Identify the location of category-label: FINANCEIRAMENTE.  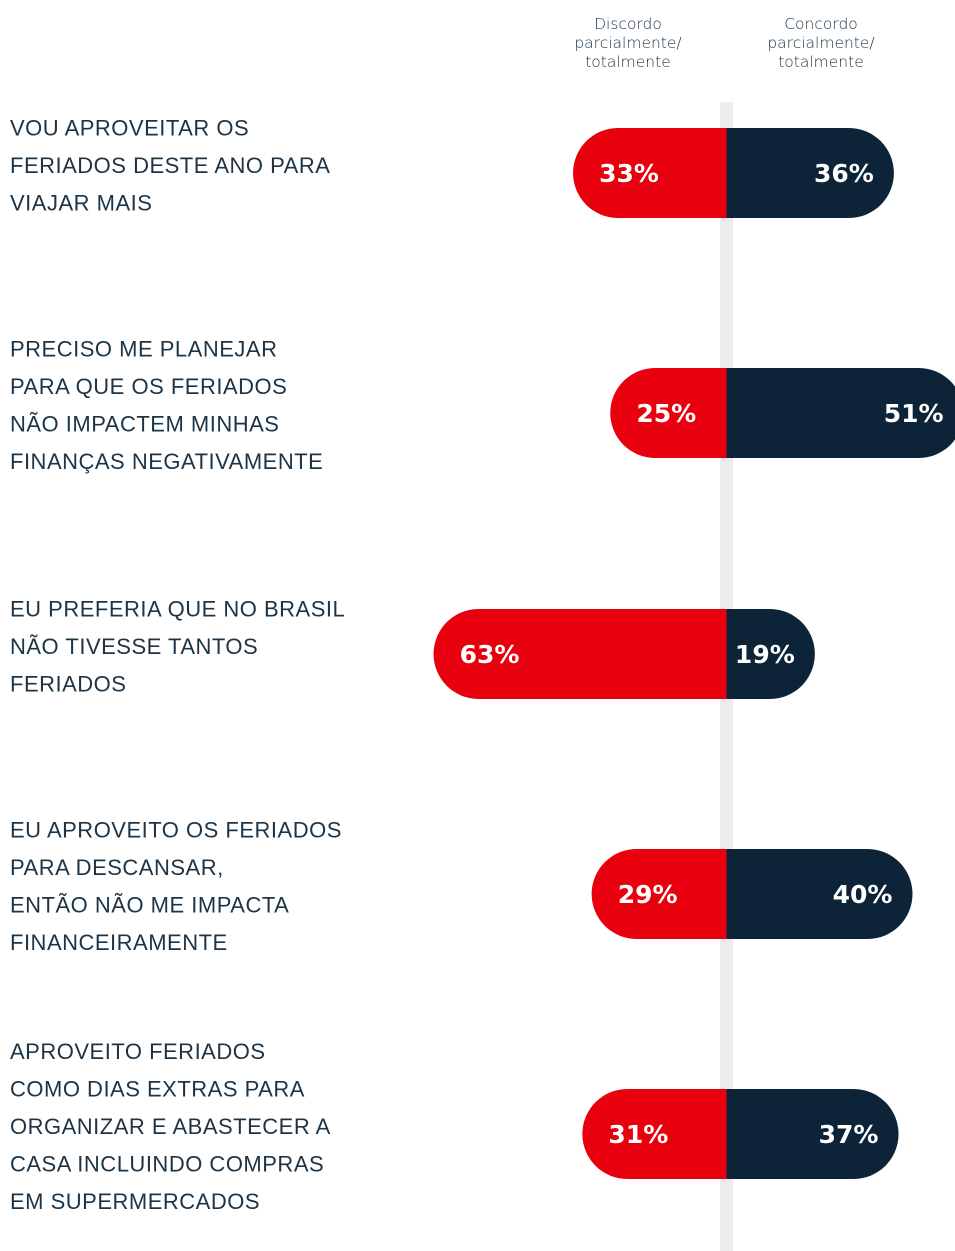
(119, 942).